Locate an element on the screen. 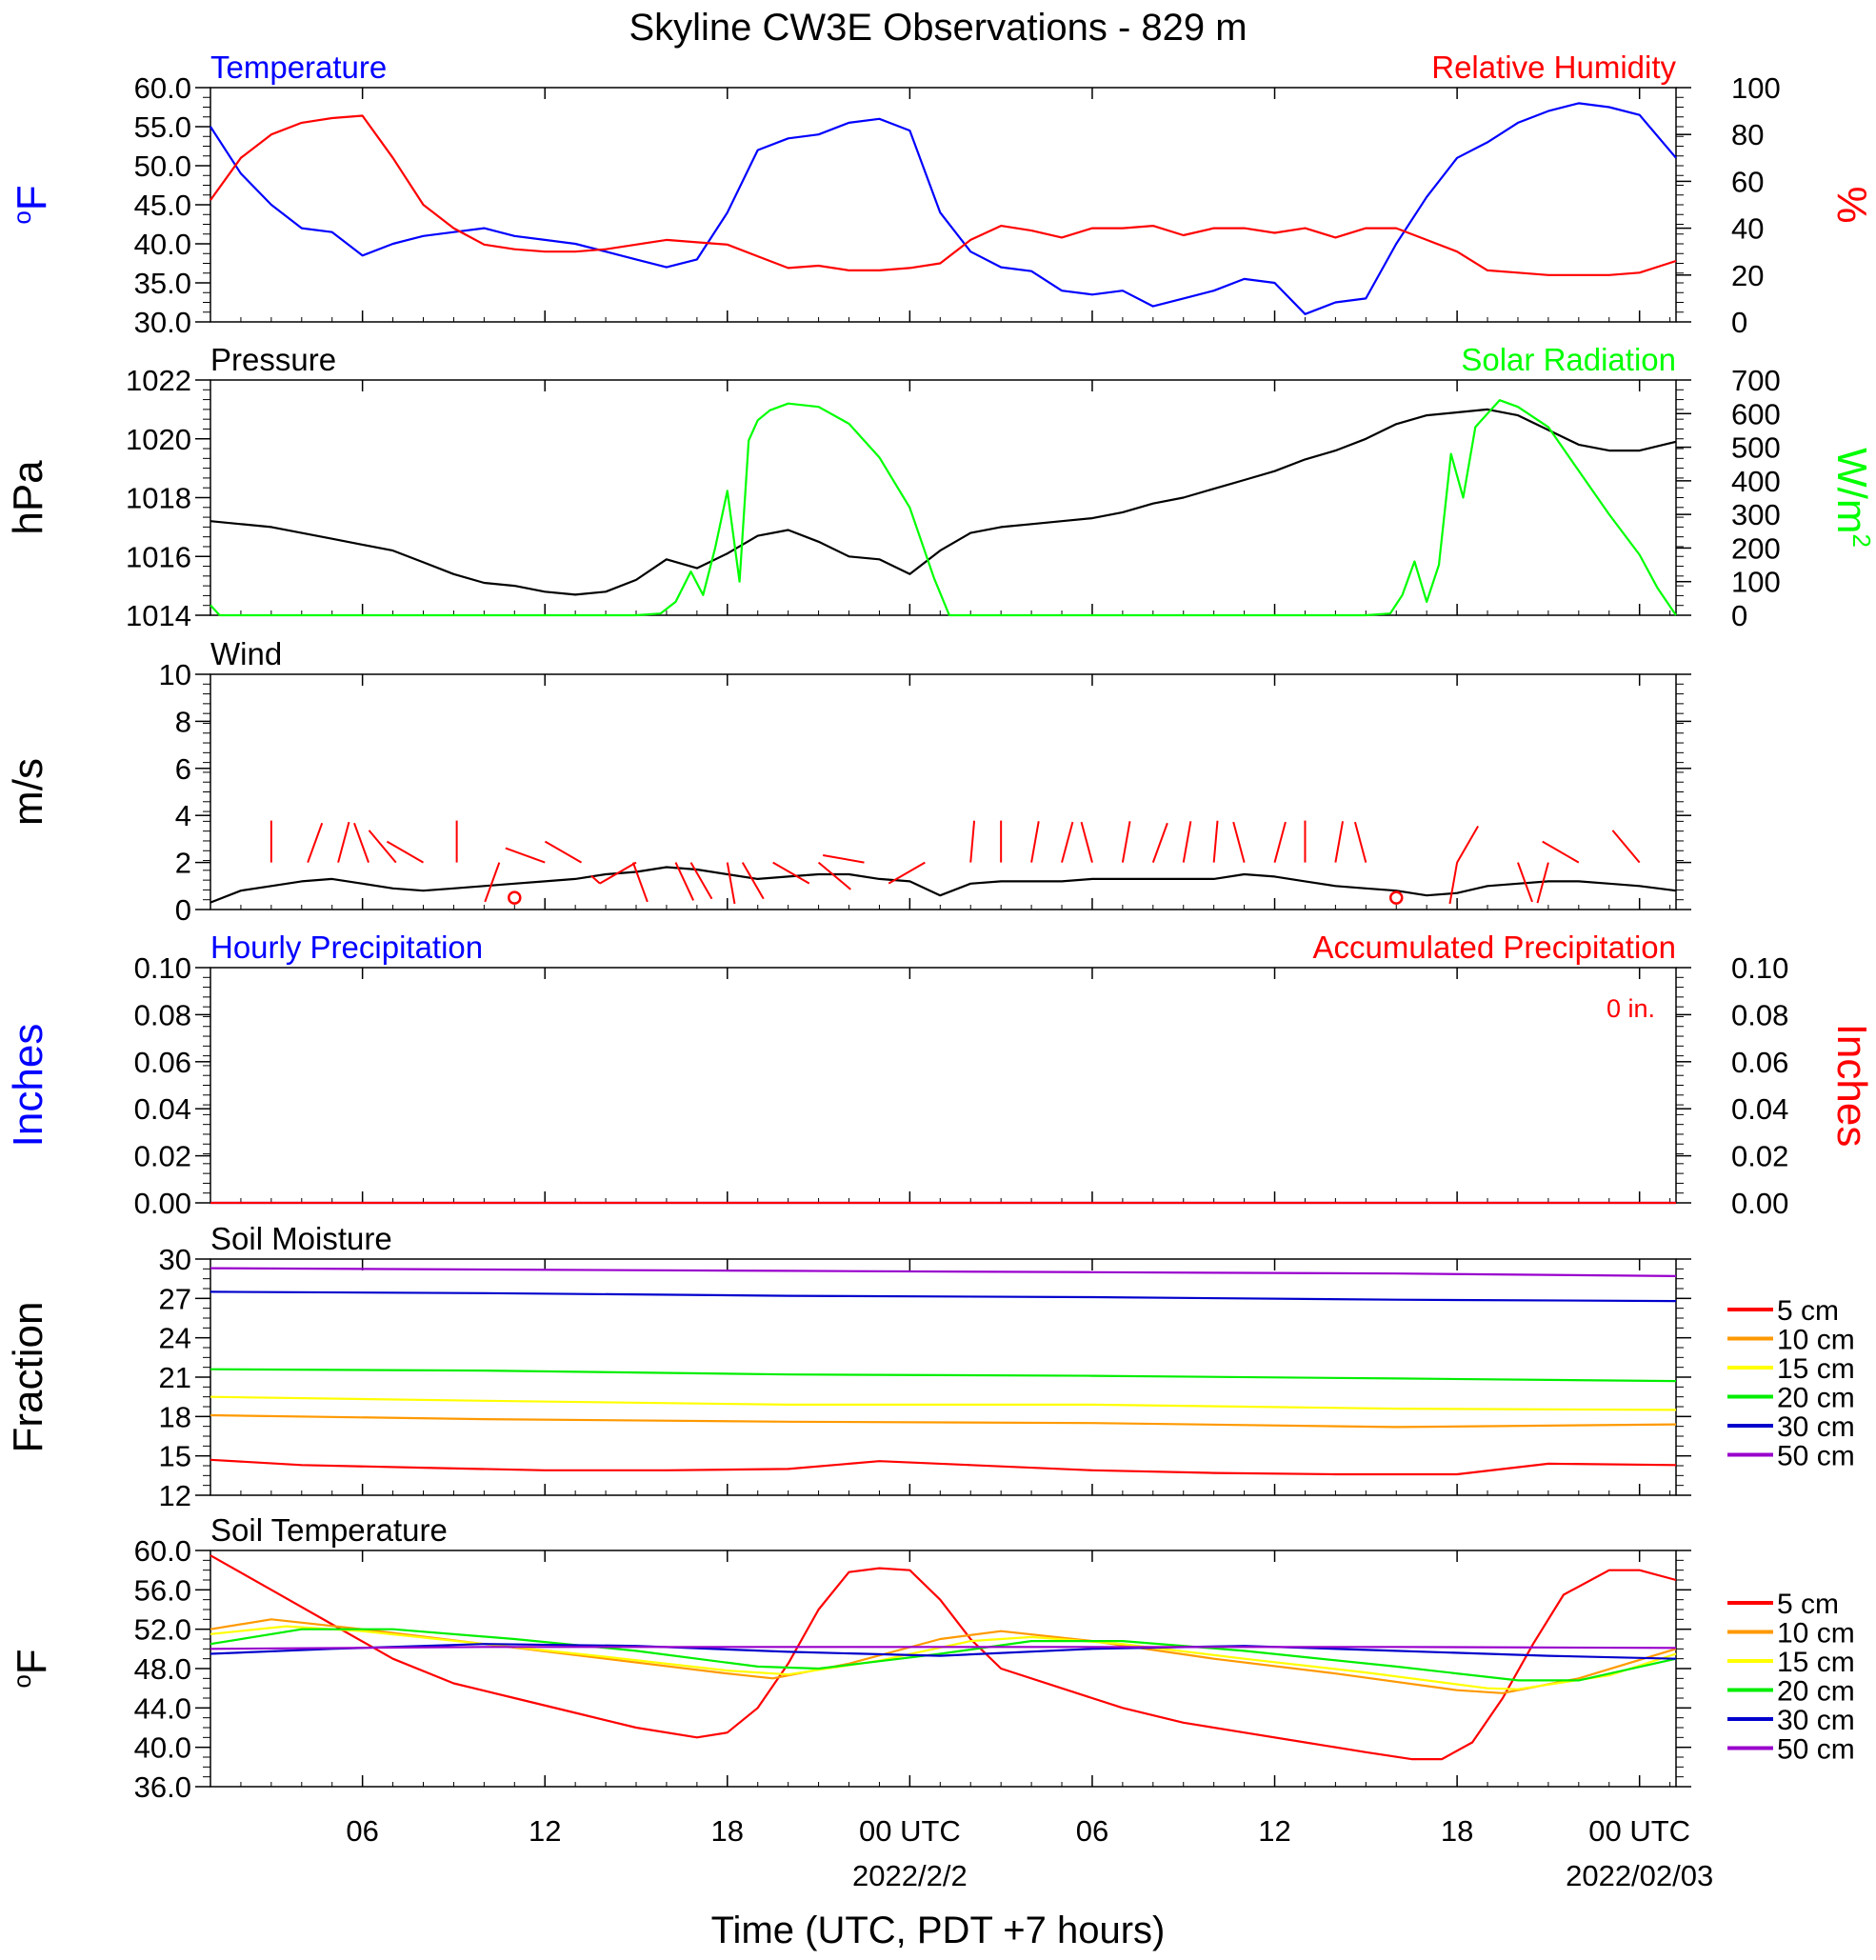 The width and height of the screenshot is (1876, 1960). legend-label: 20 cm is located at coordinates (1816, 1398).